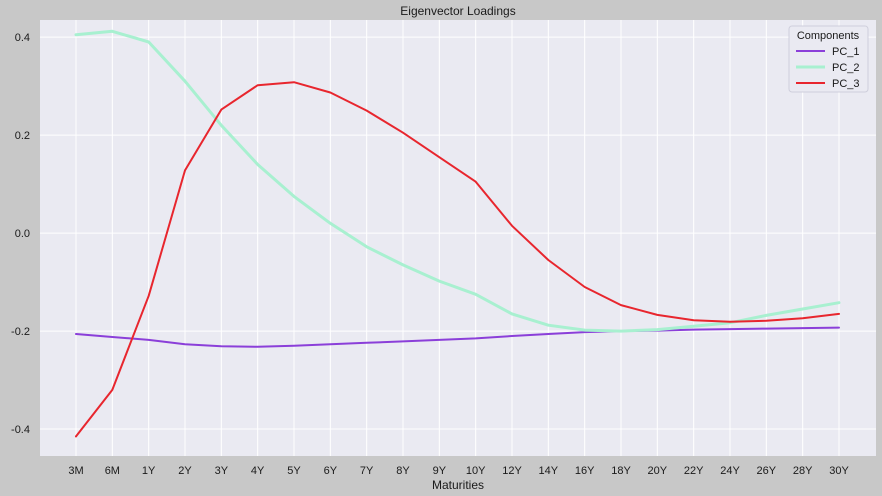 Image resolution: width=882 pixels, height=496 pixels. I want to click on x-tick-label: 14Y, so click(549, 471).